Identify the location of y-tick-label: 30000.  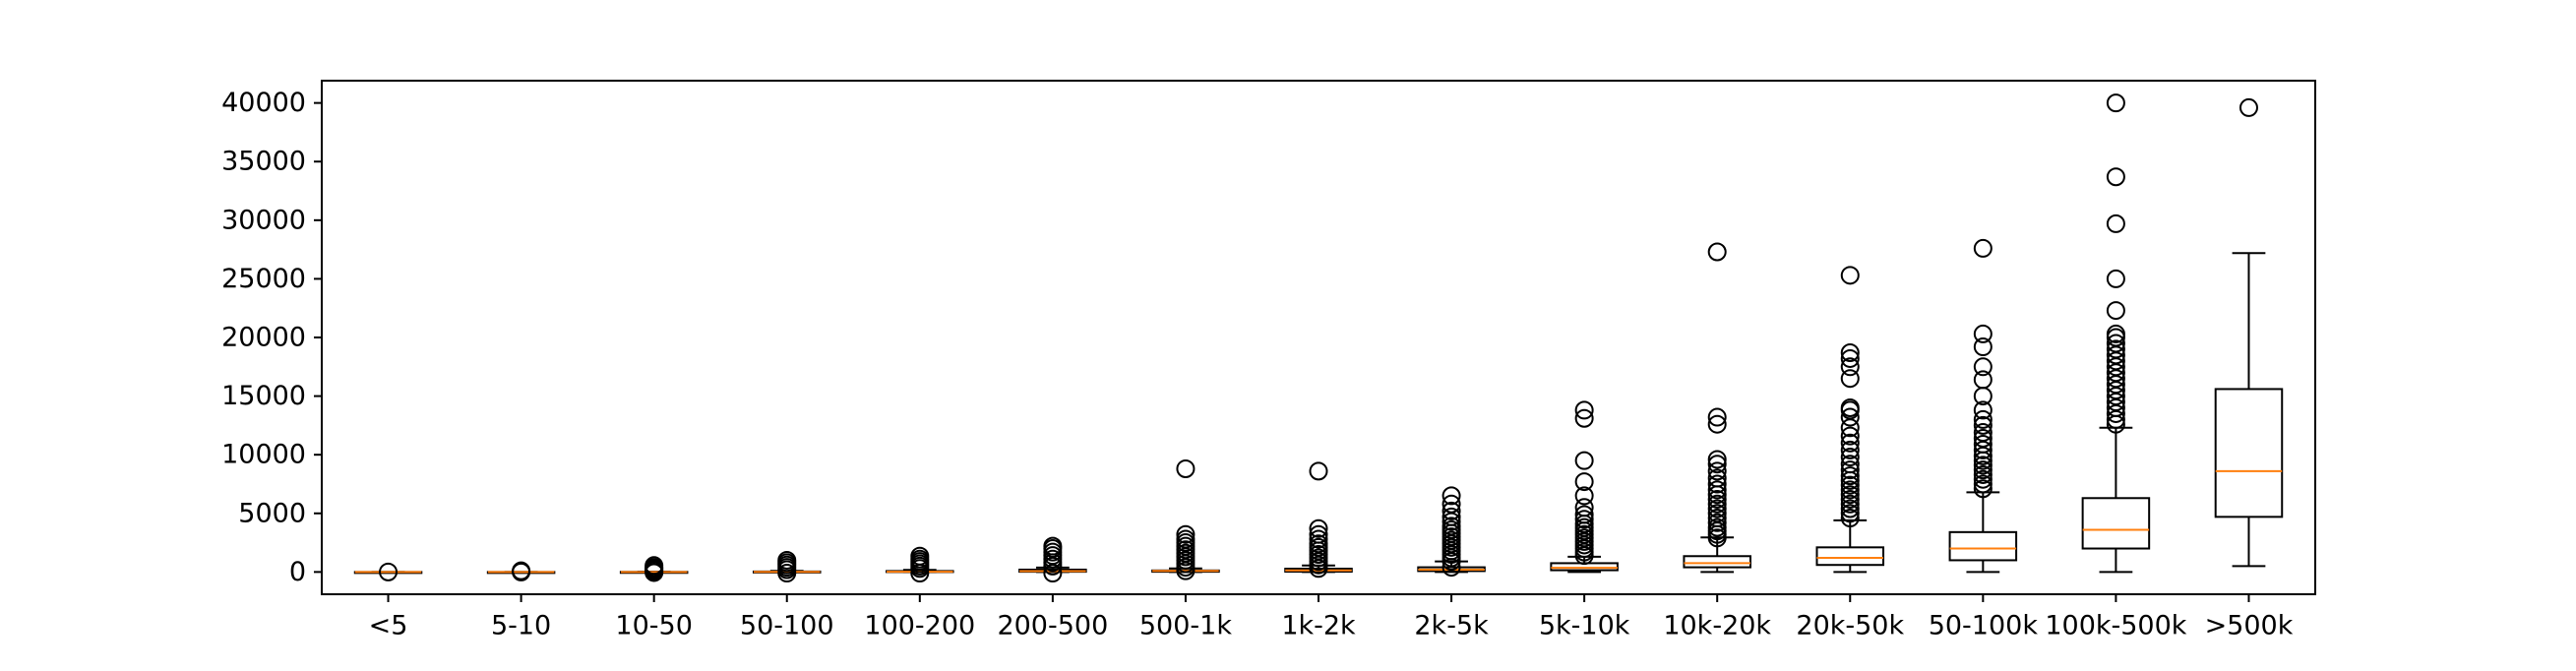
(263, 220).